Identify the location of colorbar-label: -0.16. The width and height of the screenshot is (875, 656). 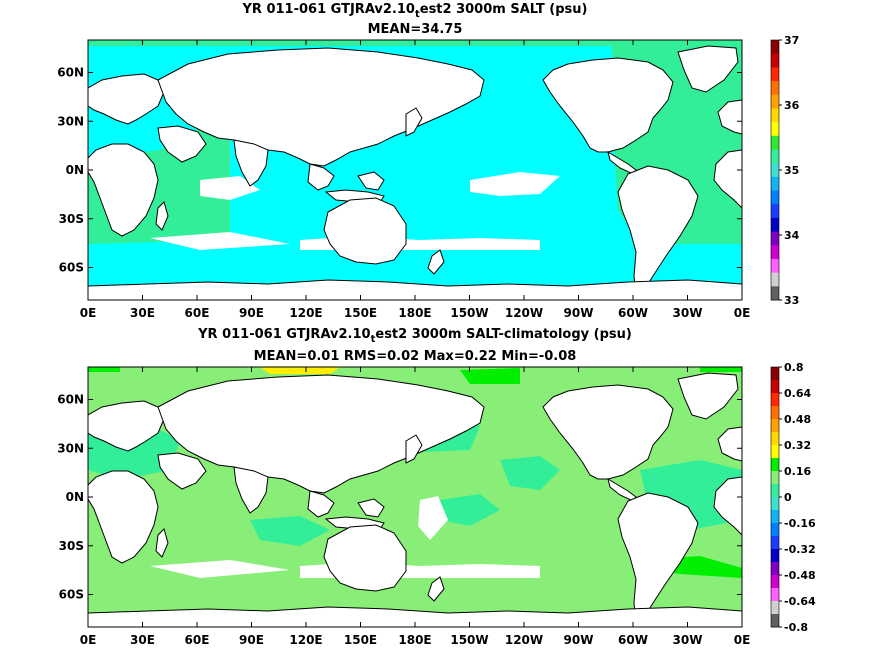
(800, 523).